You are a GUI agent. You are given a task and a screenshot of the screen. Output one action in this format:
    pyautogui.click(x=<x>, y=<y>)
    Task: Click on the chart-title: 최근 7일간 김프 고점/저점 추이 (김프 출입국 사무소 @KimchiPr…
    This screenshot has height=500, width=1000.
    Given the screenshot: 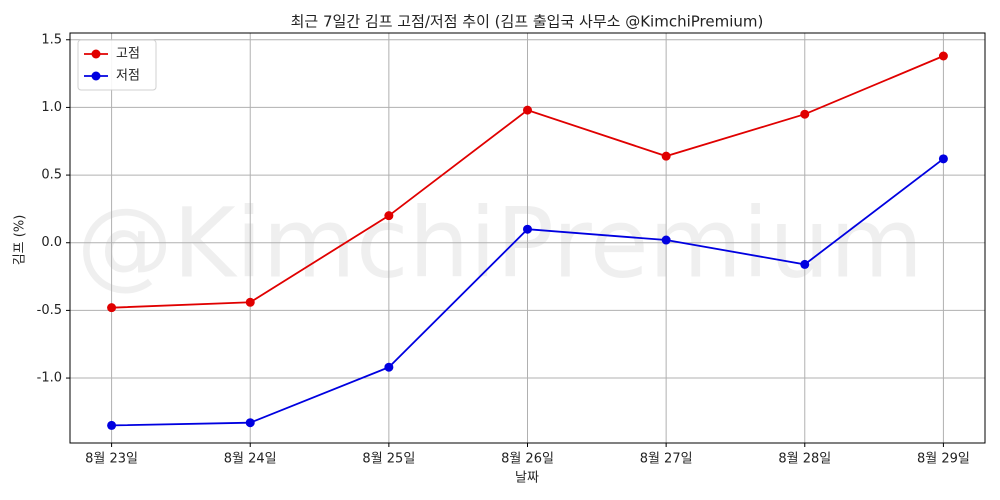 What is the action you would take?
    pyautogui.click(x=527, y=22)
    